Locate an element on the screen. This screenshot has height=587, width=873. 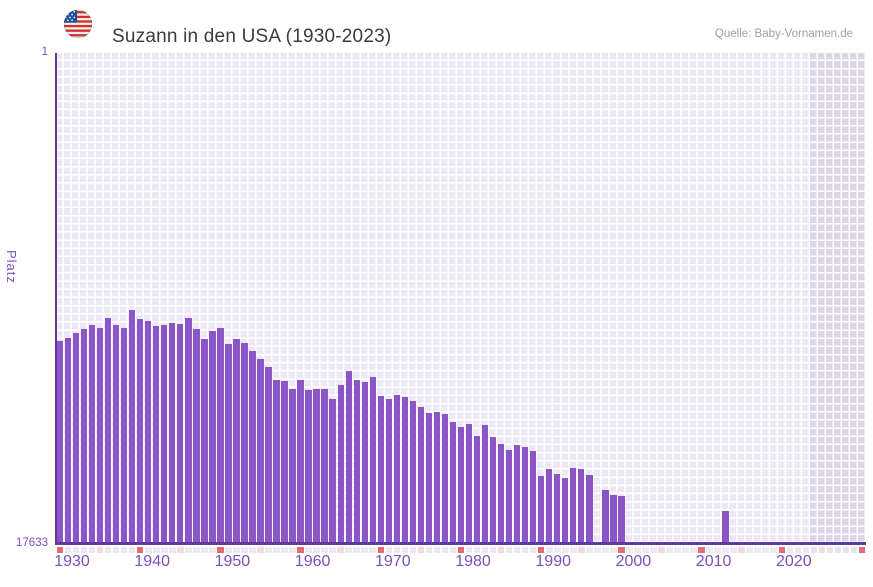
x-axis-labels: 1930 1940 1950 1960 1970 1980 1990 2000 2010 2020 is located at coordinates (436, 563).